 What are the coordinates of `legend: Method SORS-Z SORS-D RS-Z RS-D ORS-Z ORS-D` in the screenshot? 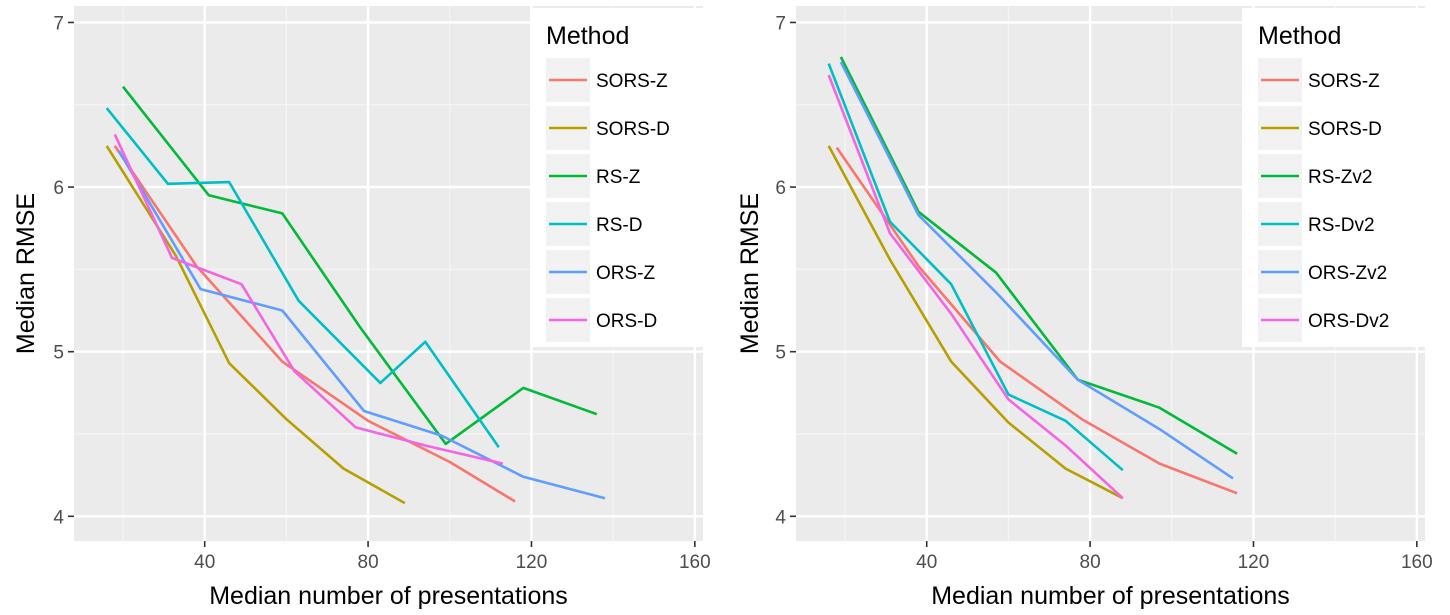 It's located at (617, 177).